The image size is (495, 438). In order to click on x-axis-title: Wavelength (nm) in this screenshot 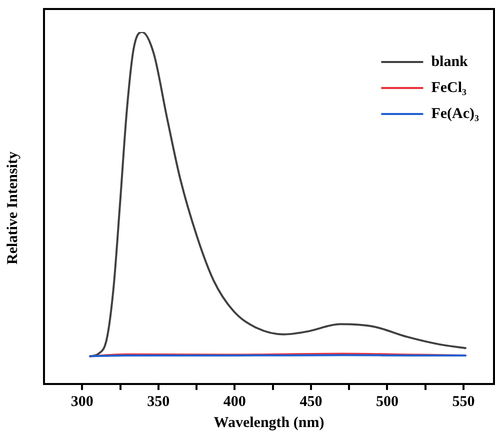, I will do `click(269, 422)`.